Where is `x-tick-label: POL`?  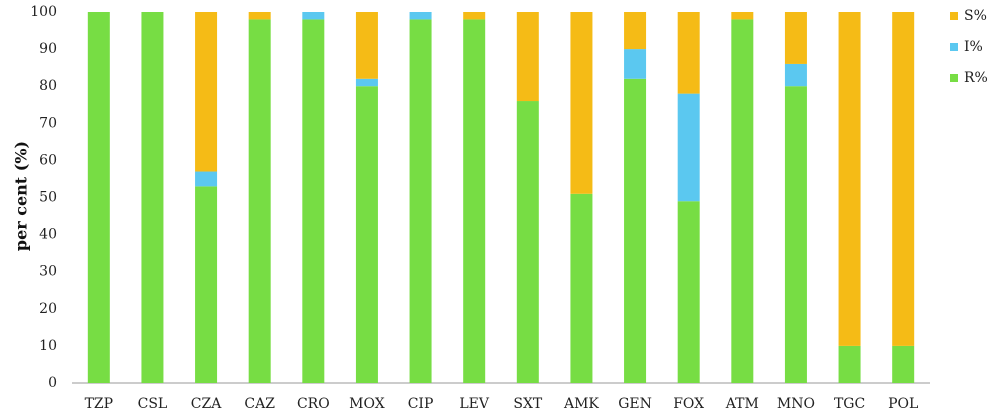 x-tick-label: POL is located at coordinates (903, 404).